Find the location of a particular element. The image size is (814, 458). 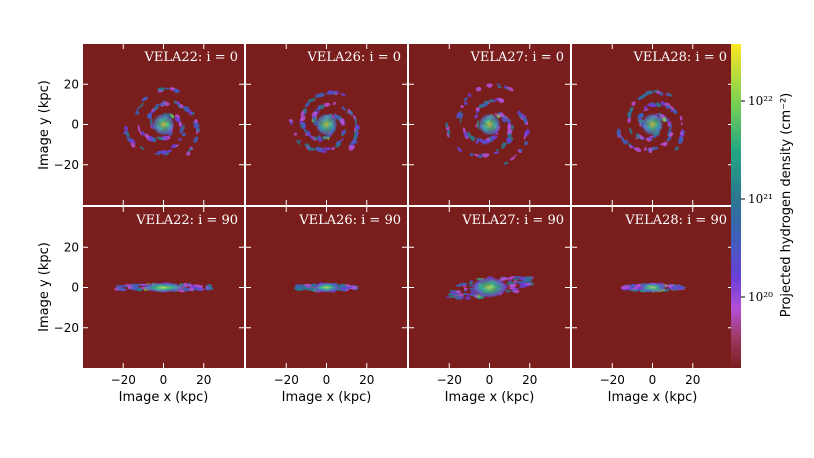

panel-vela27-i0: VELA27: i = 0 is located at coordinates (489, 124).